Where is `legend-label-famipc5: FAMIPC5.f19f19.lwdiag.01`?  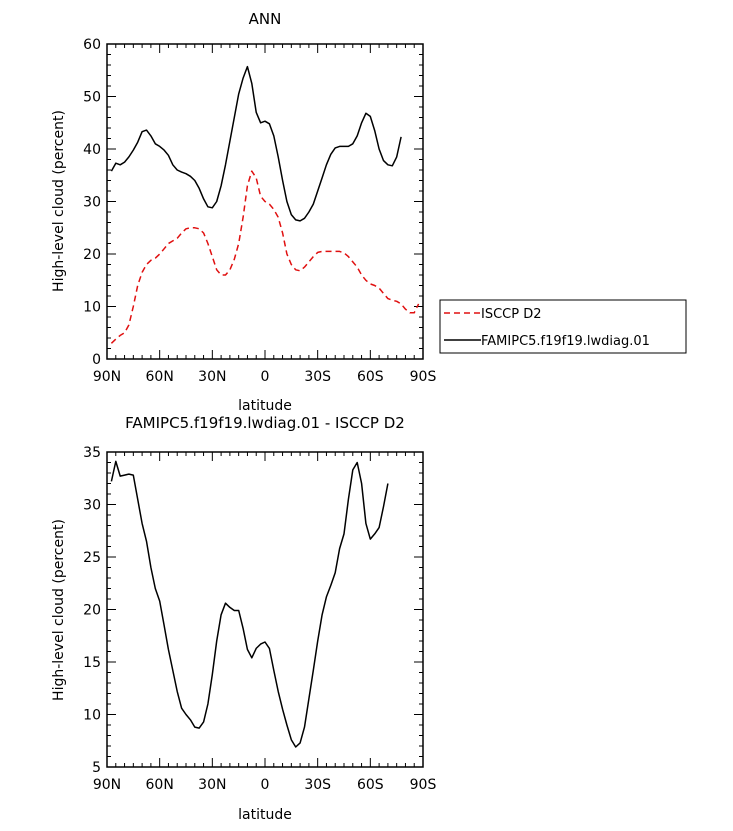
legend-label-famipc5: FAMIPC5.f19f19.lwdiag.01 is located at coordinates (565, 341).